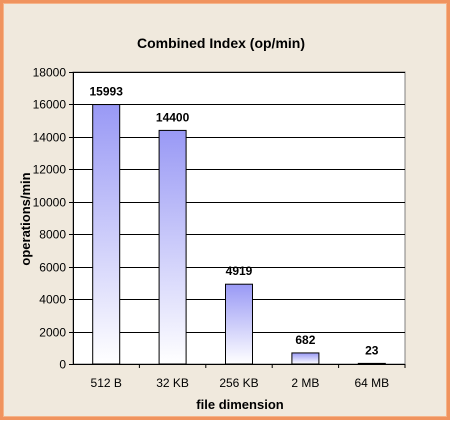 Image resolution: width=450 pixels, height=423 pixels. What do you see at coordinates (52, 300) in the screenshot?
I see `y-tick-label: 4000` at bounding box center [52, 300].